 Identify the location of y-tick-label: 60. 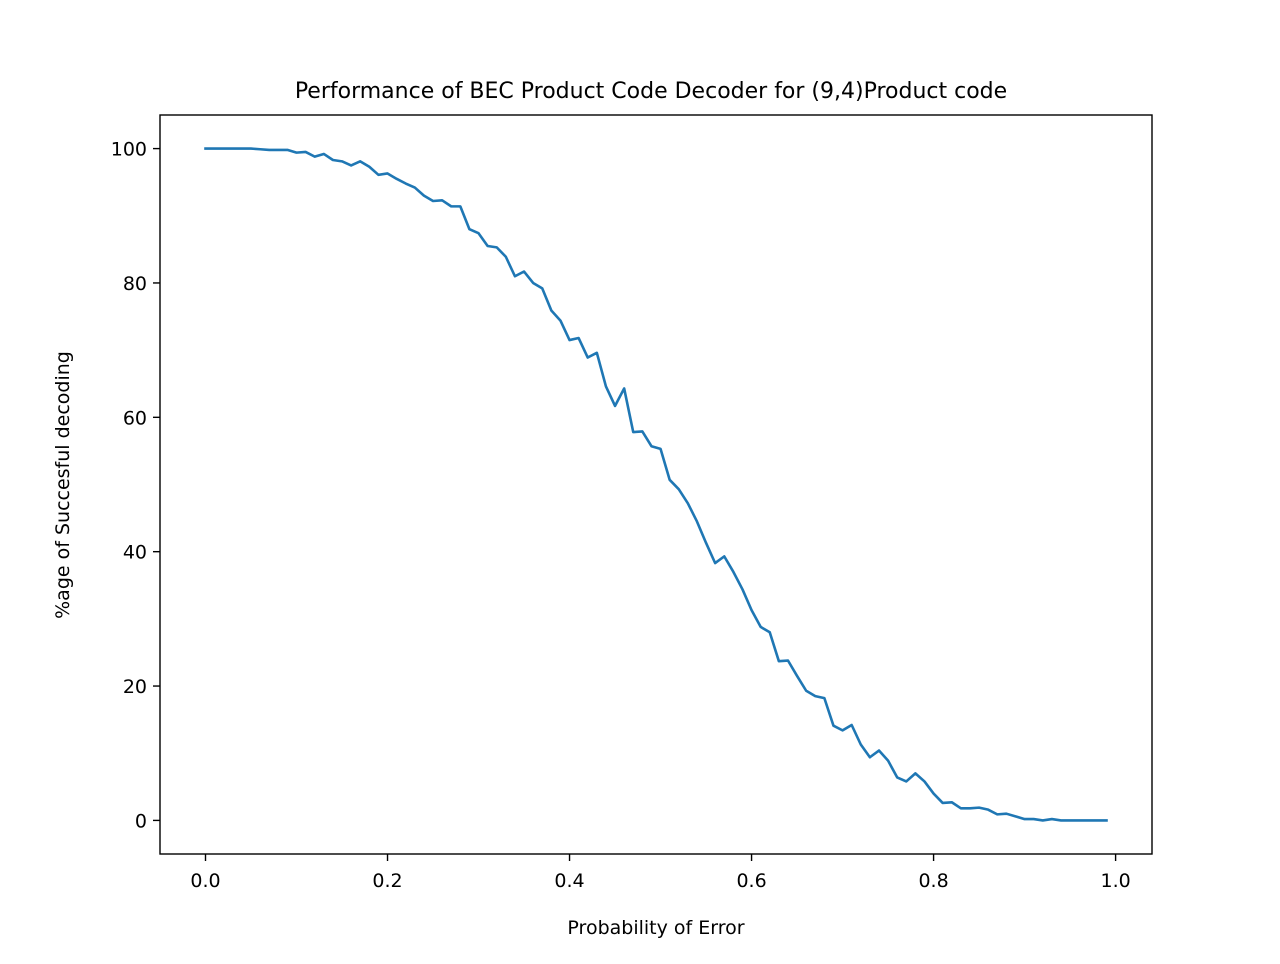
(135, 418).